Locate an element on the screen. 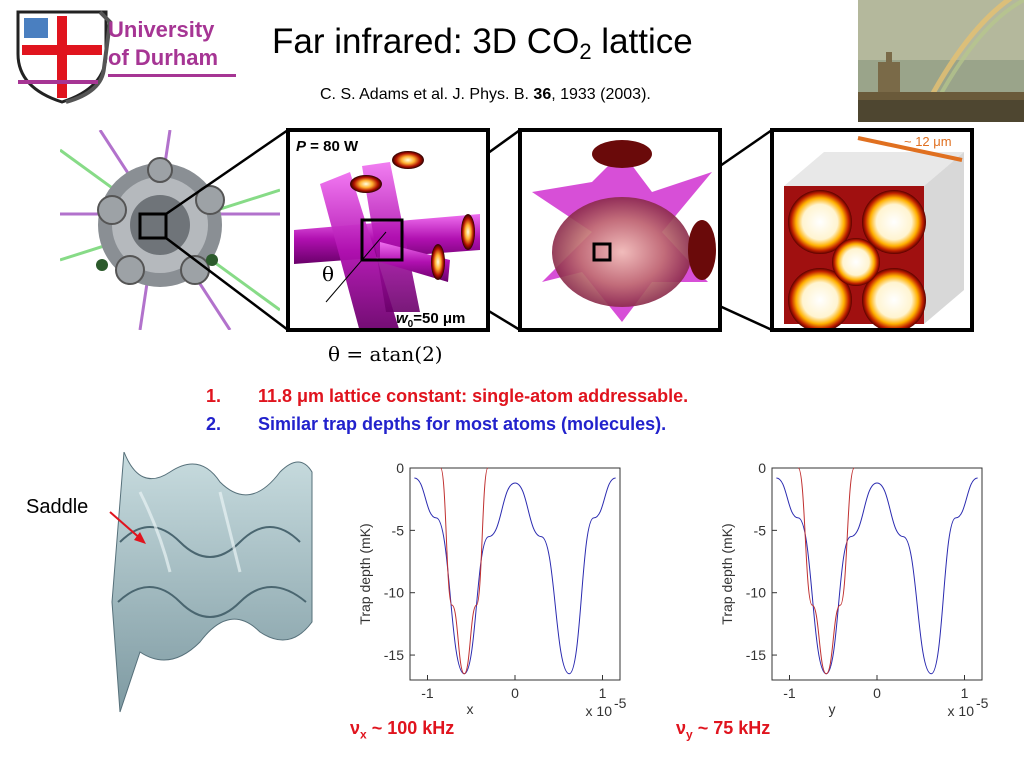  potential-curve is located at coordinates (877, 576).